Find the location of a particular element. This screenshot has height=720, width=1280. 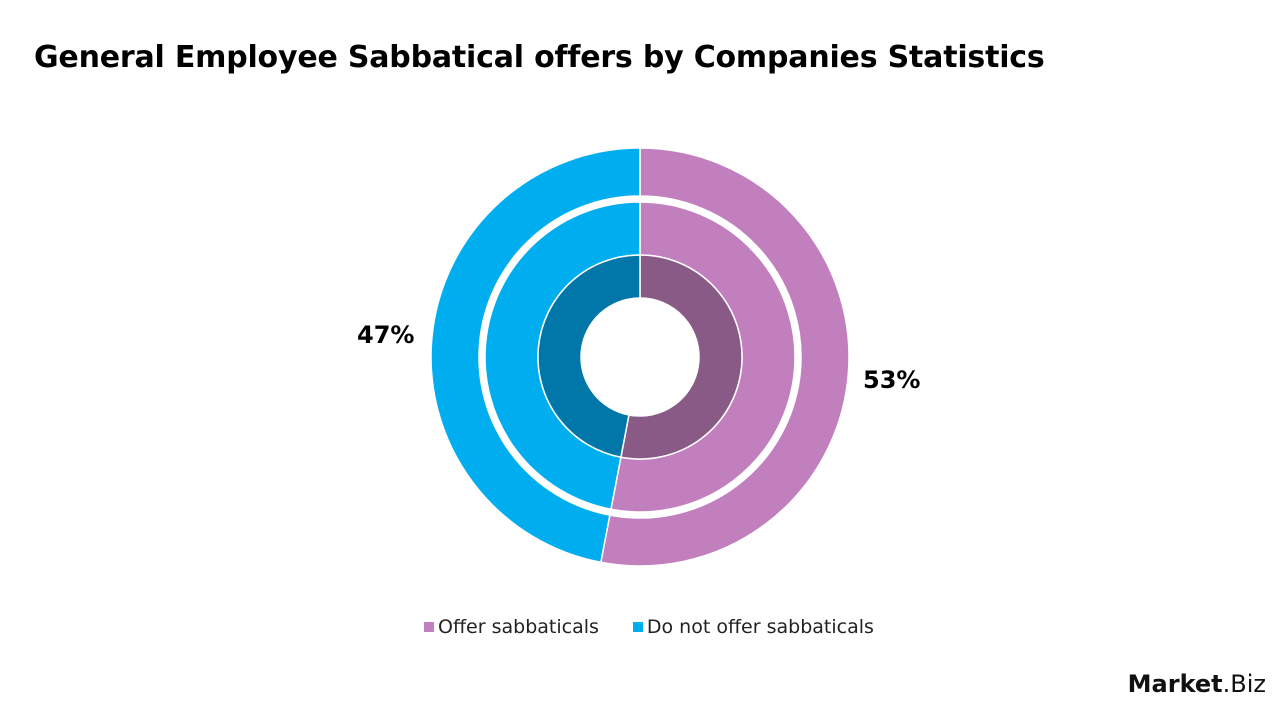

inner-ring-segment-not-offer is located at coordinates (589, 356).